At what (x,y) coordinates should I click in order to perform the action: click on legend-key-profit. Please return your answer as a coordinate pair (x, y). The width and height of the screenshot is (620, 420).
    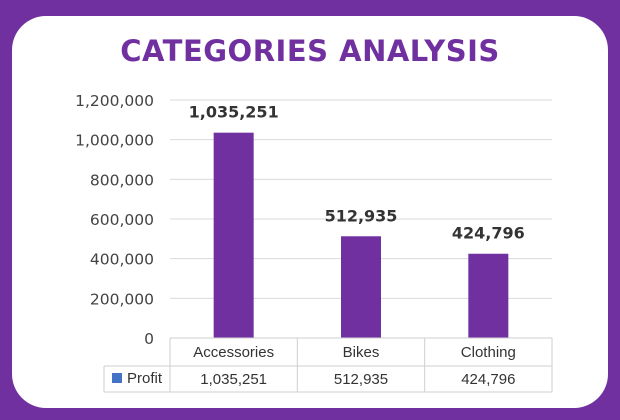
    Looking at the image, I should click on (117, 378).